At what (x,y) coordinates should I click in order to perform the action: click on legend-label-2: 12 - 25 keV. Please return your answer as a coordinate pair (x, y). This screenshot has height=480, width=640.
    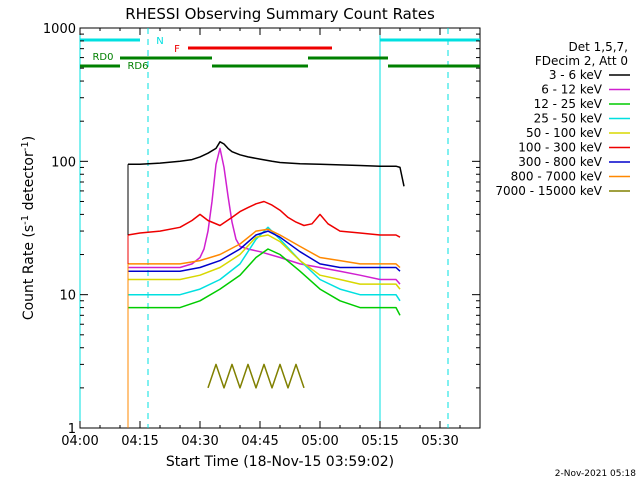
    Looking at the image, I should click on (568, 104).